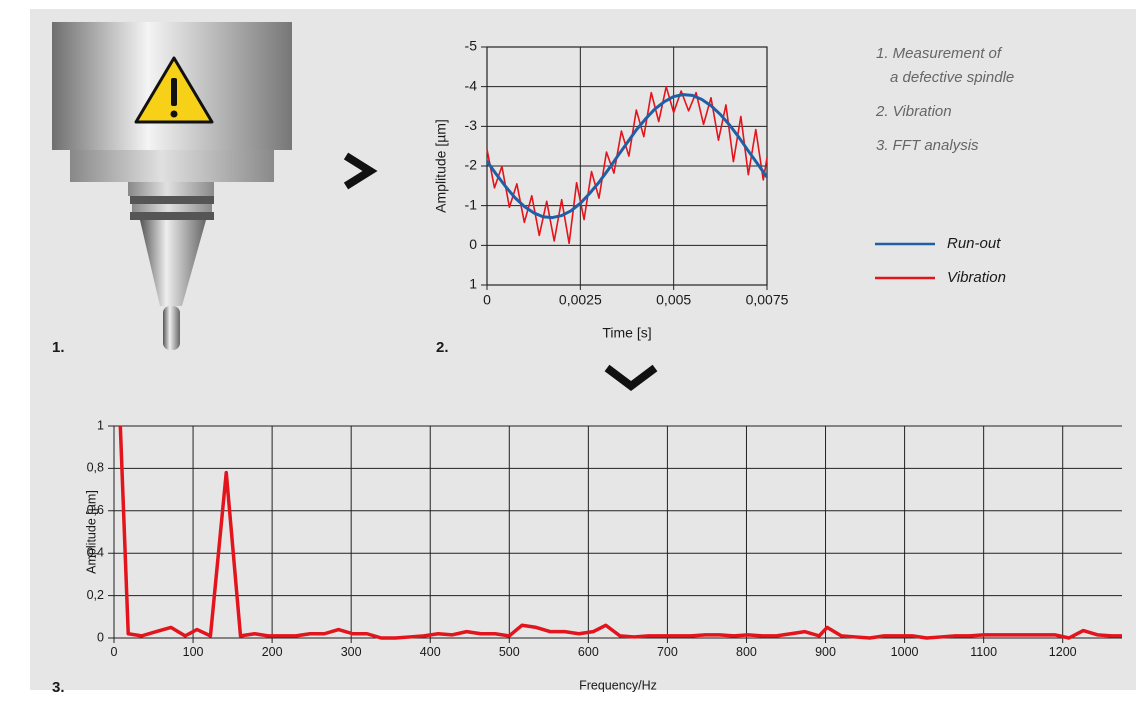 The image size is (1136, 703). I want to click on y-tick-label: -3, so click(471, 125).